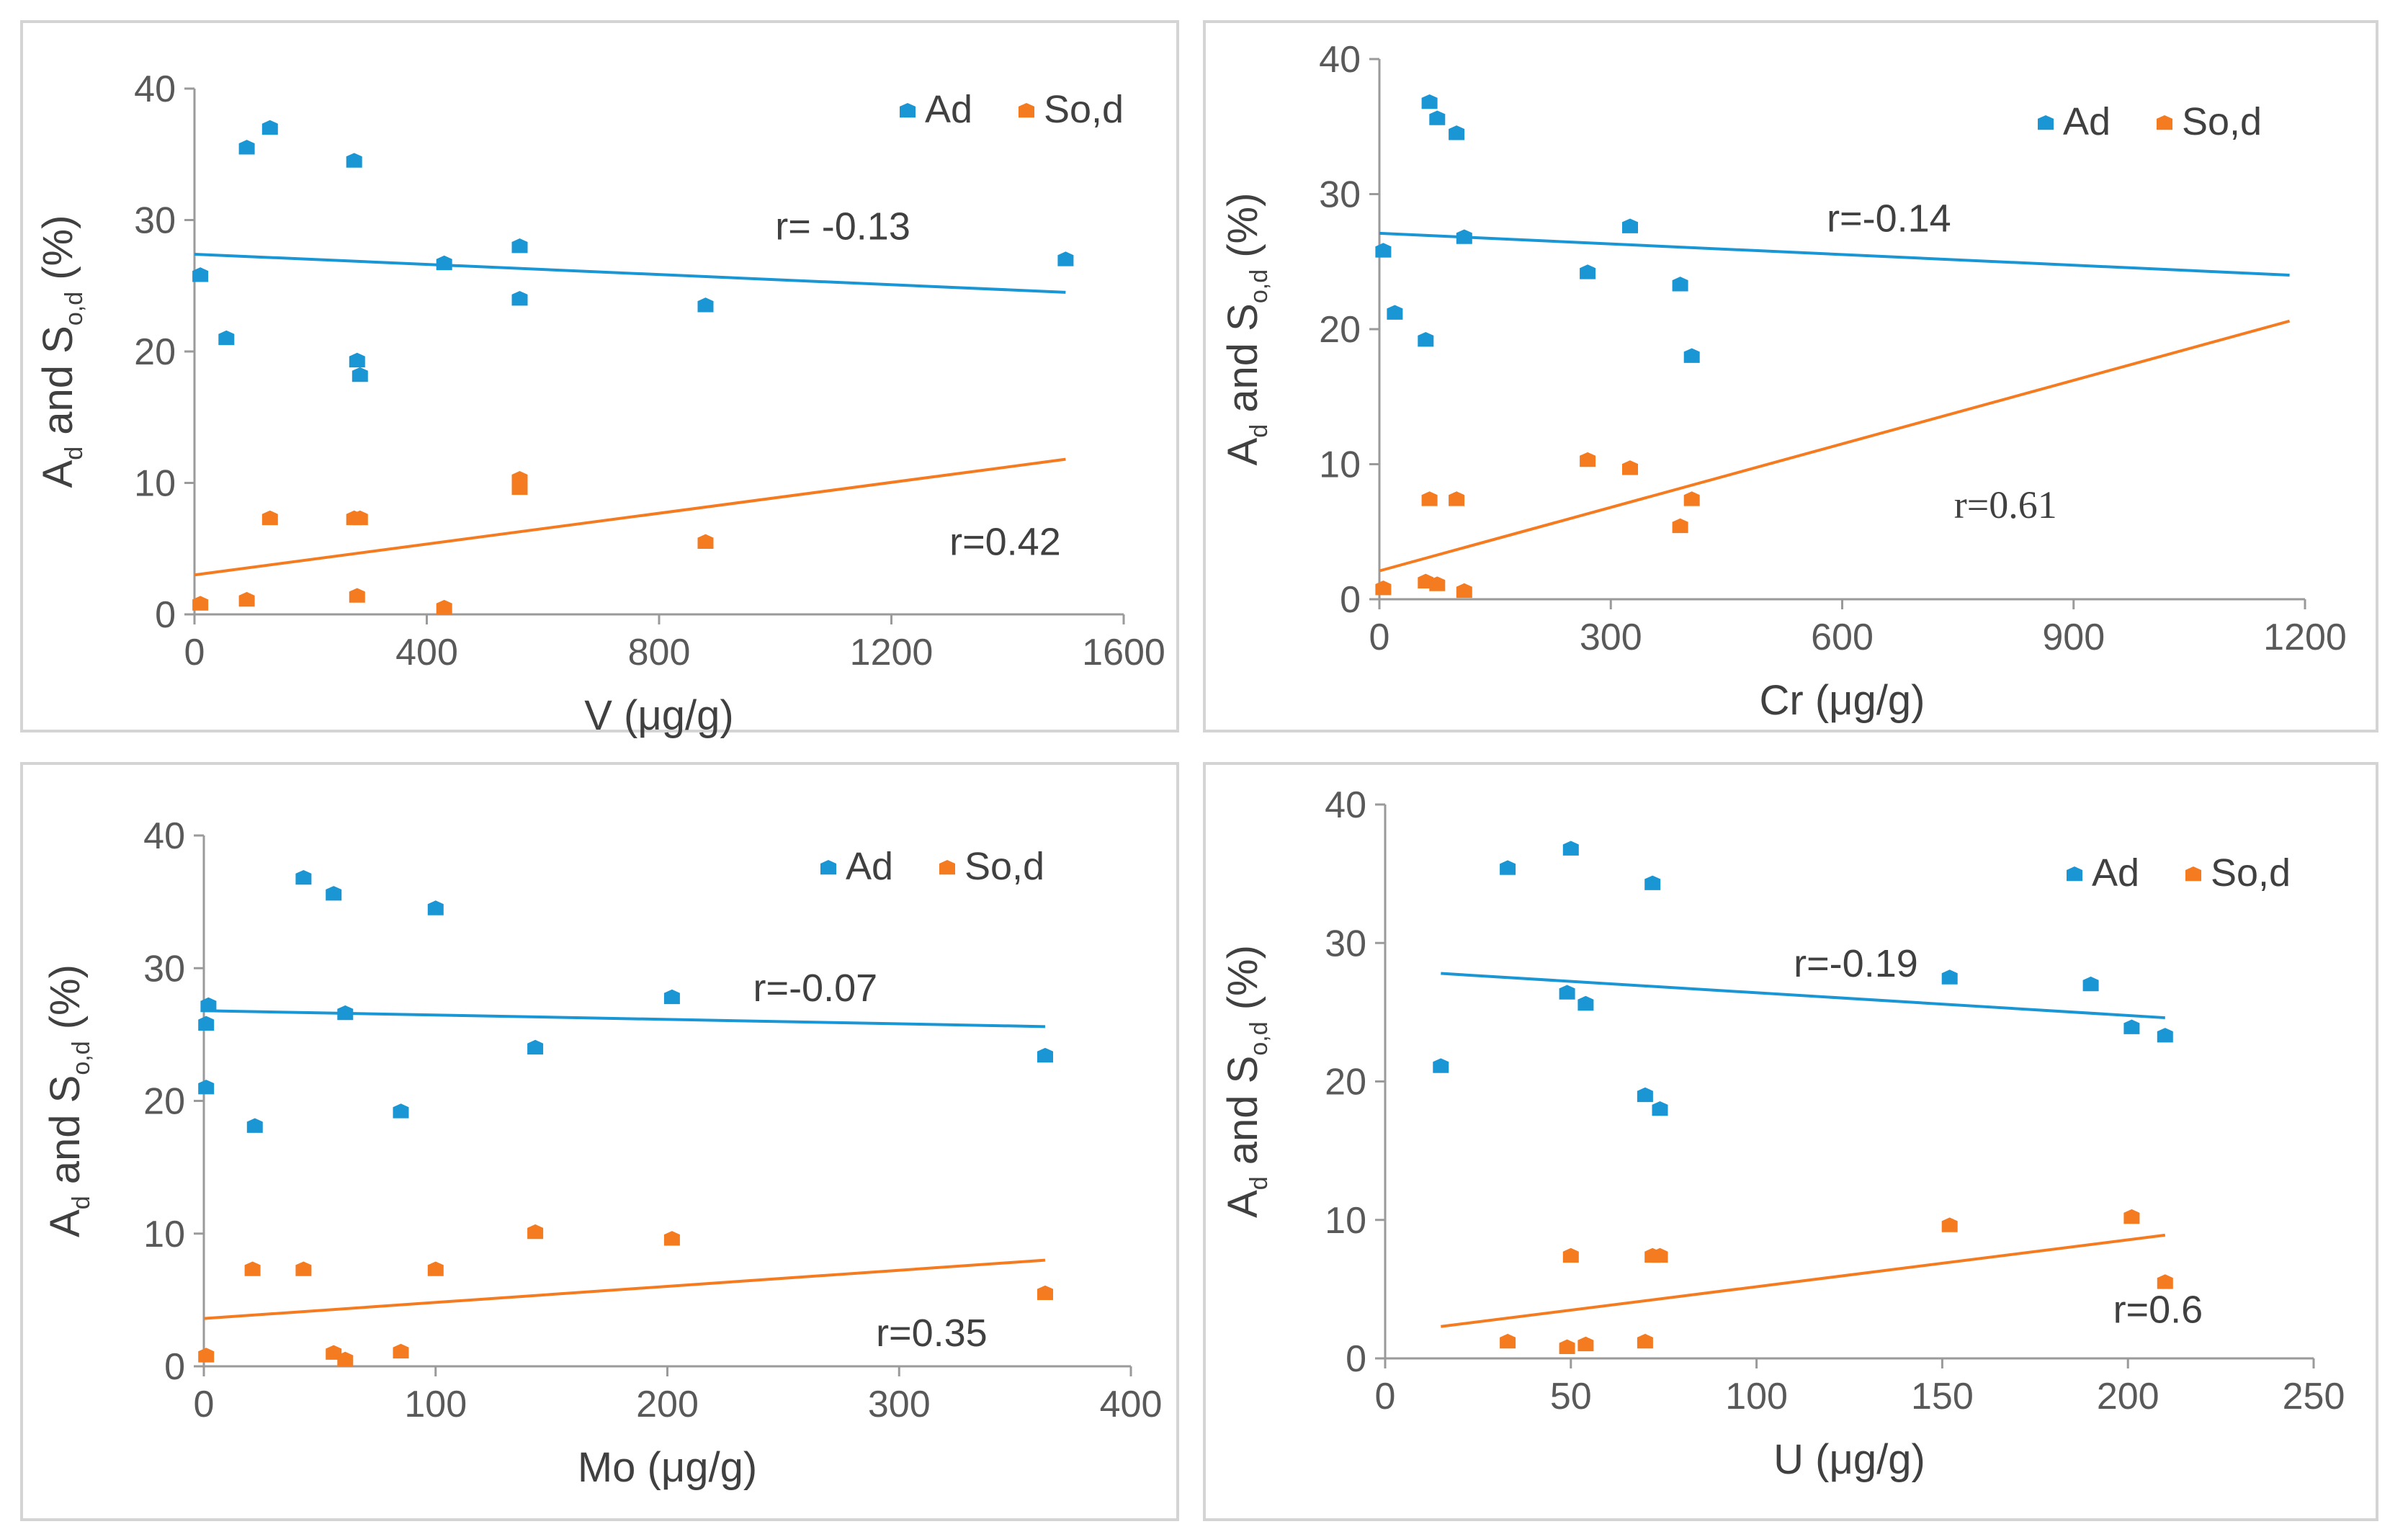  What do you see at coordinates (2128, 1396) in the screenshot?
I see `x-tick-label: 200` at bounding box center [2128, 1396].